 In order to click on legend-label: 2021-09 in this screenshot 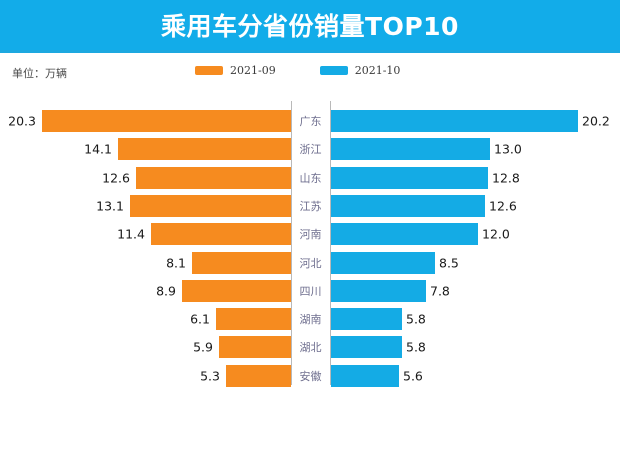, I will do `click(253, 70)`.